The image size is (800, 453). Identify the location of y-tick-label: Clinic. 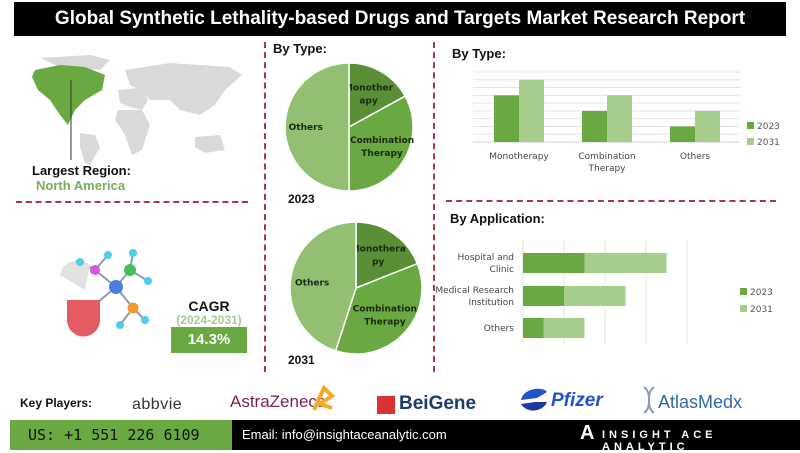
(502, 270).